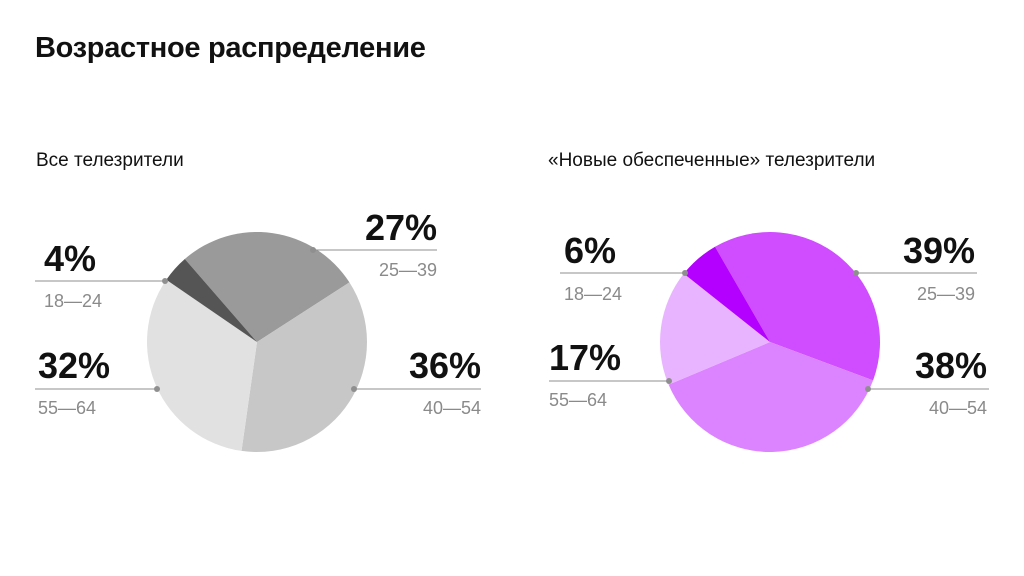 This screenshot has height=576, width=1024. What do you see at coordinates (712, 160) in the screenshot?
I see `chart-title-new-affluent-viewers: «Новые обеспеченные» телезрители` at bounding box center [712, 160].